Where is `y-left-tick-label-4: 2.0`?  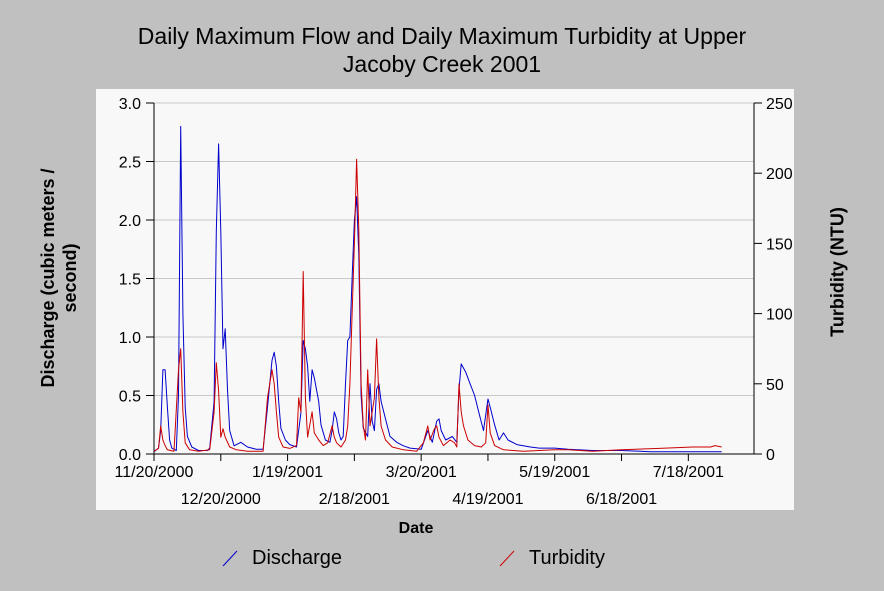 y-left-tick-label-4: 2.0 is located at coordinates (130, 221).